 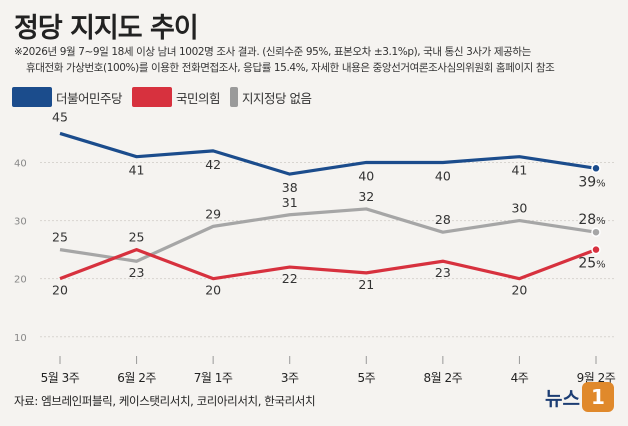 I want to click on y-tick-label: 20, so click(x=20, y=280).